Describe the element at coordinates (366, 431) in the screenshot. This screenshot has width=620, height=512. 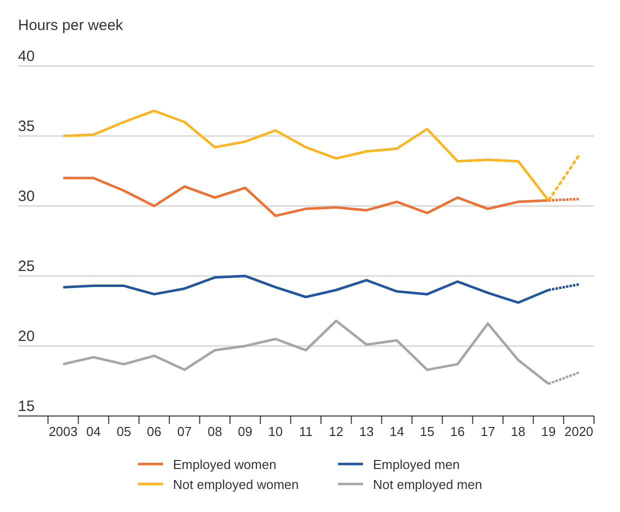
I see `x-tick-label: 13` at that location.